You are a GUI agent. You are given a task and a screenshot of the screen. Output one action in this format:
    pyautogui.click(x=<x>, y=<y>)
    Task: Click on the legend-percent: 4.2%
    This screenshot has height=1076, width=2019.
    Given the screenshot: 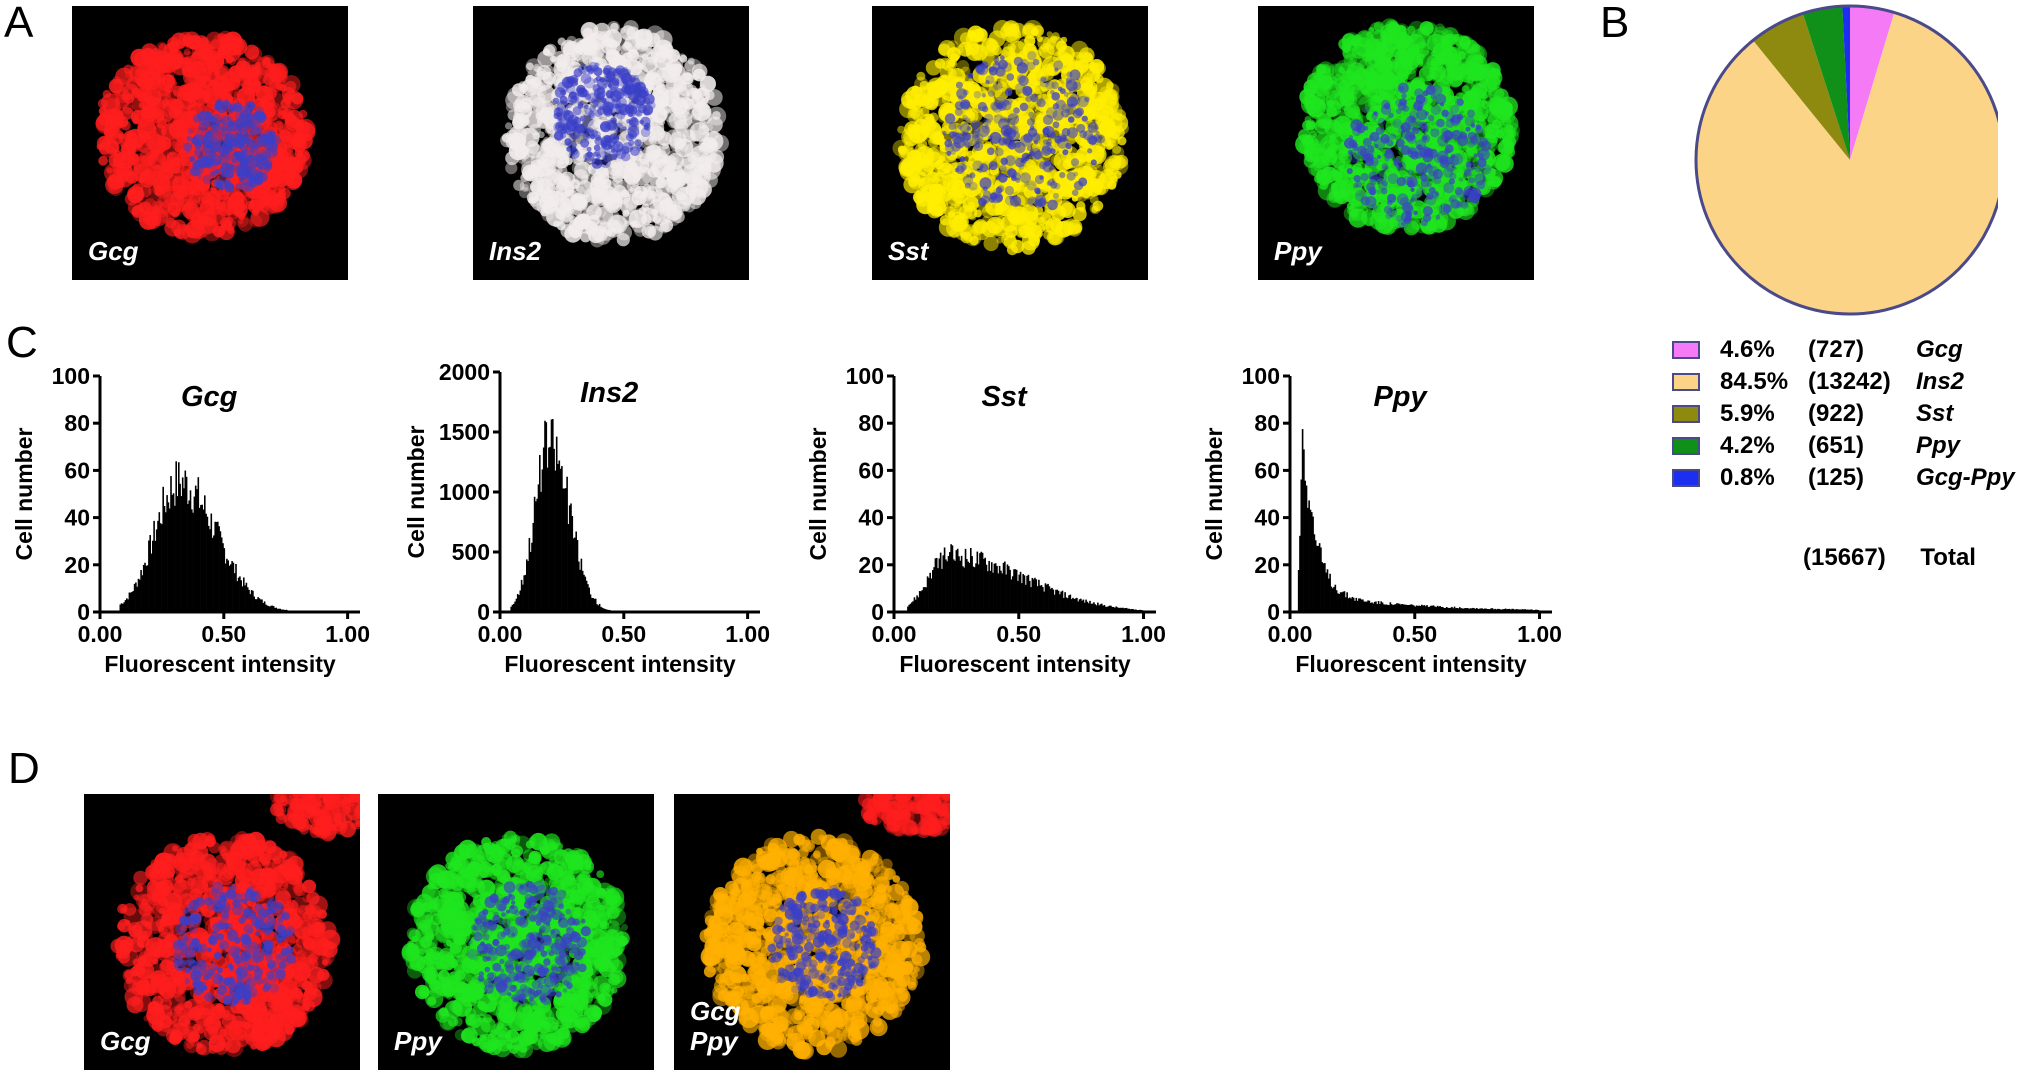 What is the action you would take?
    pyautogui.click(x=1747, y=445)
    